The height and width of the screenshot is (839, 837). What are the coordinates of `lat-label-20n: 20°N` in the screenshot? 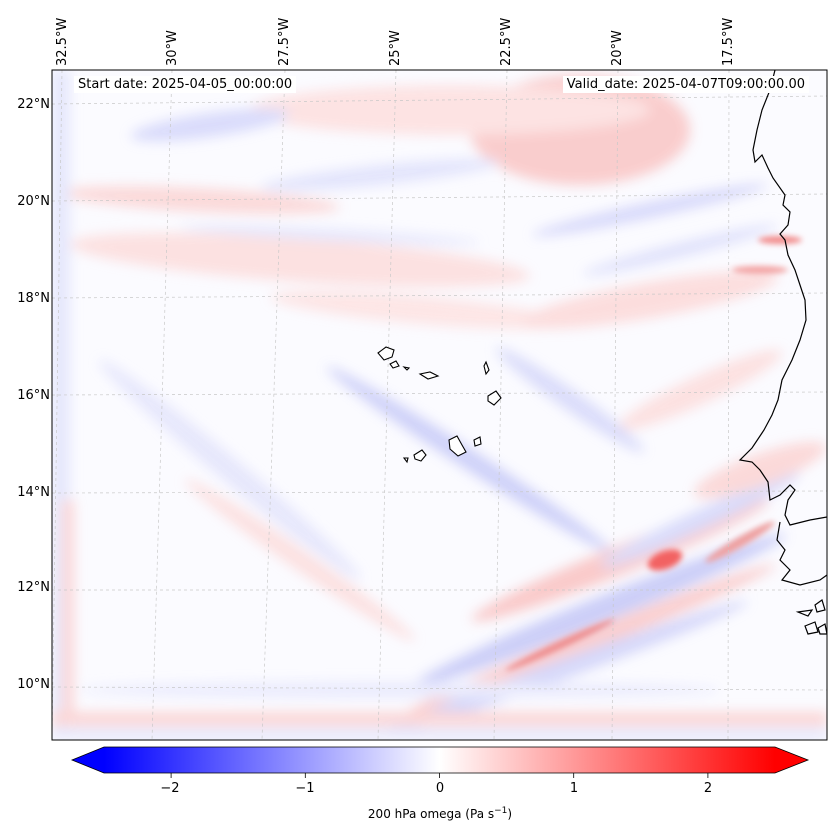 It's located at (33, 201).